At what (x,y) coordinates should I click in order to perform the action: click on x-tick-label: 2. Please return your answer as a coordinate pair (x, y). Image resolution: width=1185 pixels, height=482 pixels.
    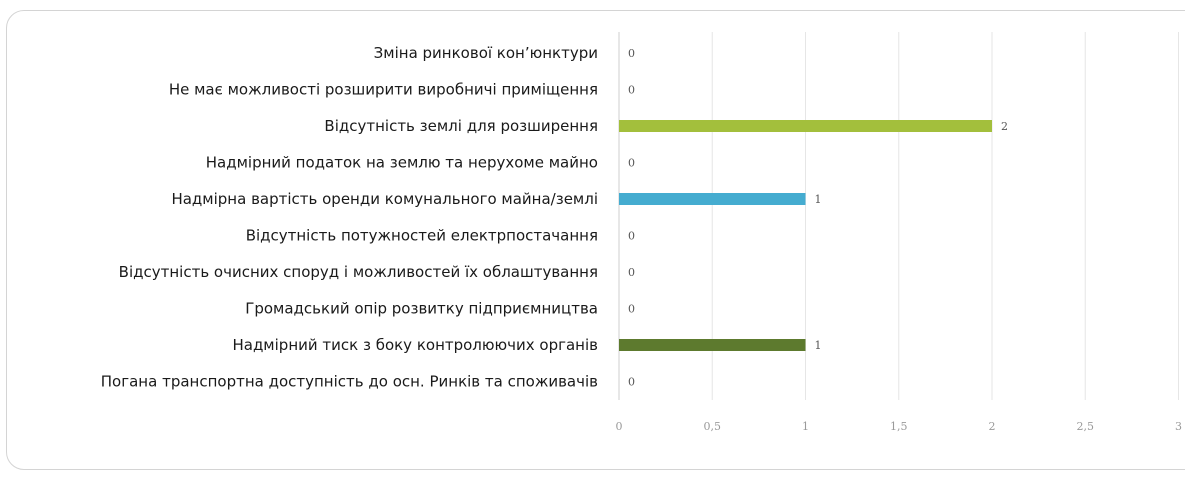
    Looking at the image, I should click on (992, 426).